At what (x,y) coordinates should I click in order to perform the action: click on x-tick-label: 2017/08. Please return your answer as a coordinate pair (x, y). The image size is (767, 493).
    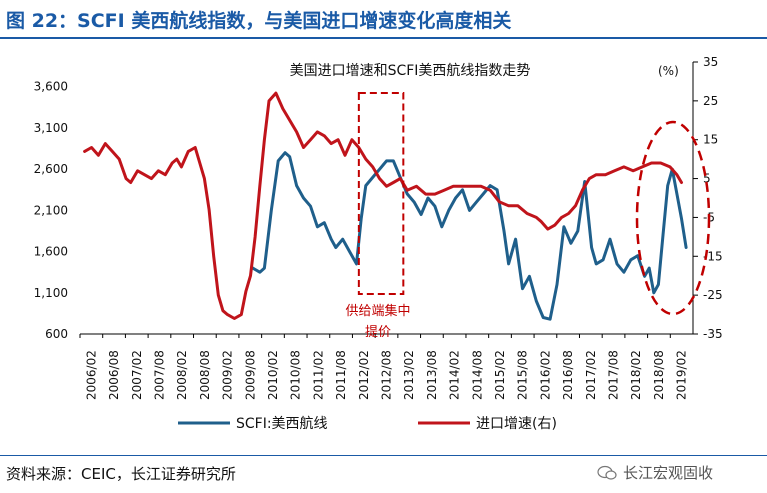
    Looking at the image, I should click on (614, 375).